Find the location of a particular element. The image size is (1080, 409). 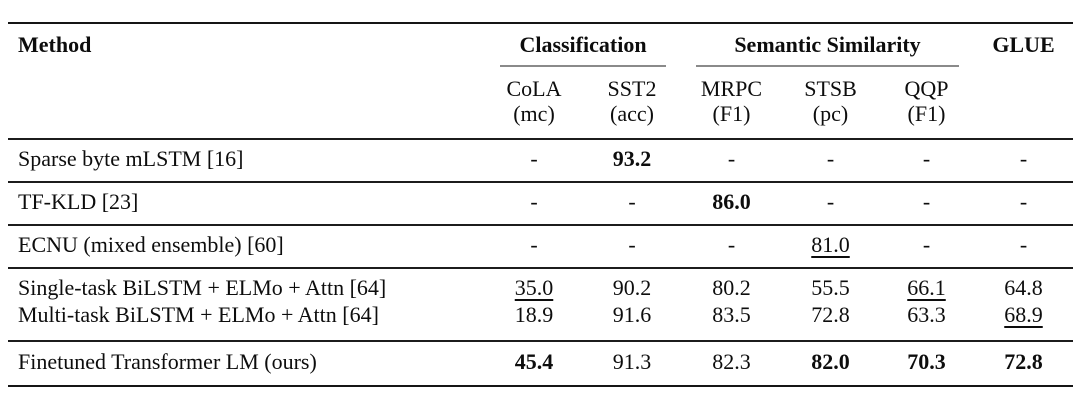

table-row: ECNU (mixed ensemble) [60] - - - 81.0 - - is located at coordinates (540, 246).